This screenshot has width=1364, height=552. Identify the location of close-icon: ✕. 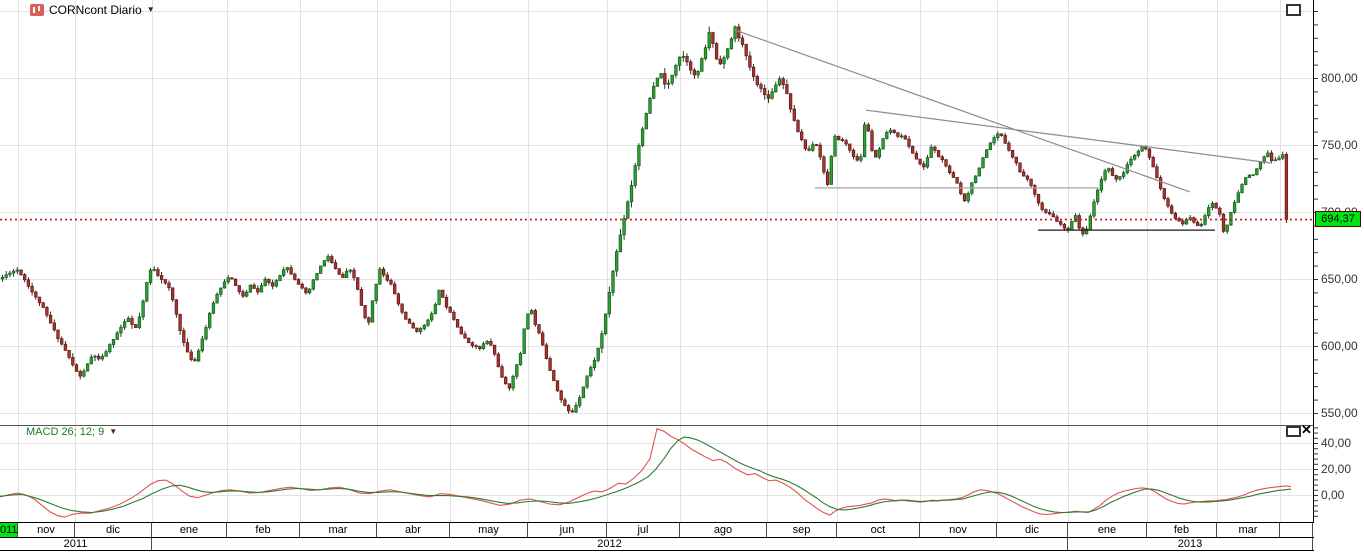
(1306, 429).